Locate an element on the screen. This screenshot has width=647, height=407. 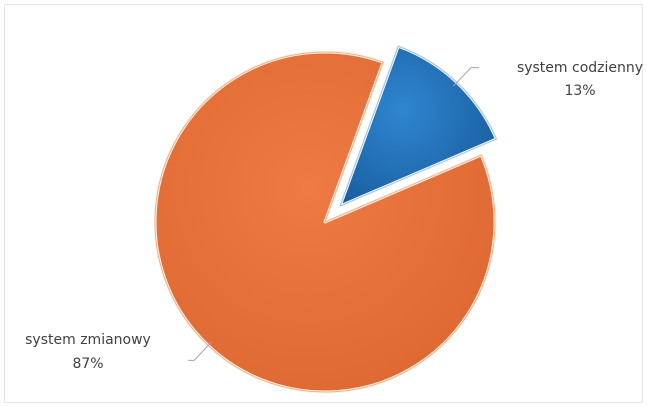
slice-label-codzienny-name: system codzienny is located at coordinates (580, 68).